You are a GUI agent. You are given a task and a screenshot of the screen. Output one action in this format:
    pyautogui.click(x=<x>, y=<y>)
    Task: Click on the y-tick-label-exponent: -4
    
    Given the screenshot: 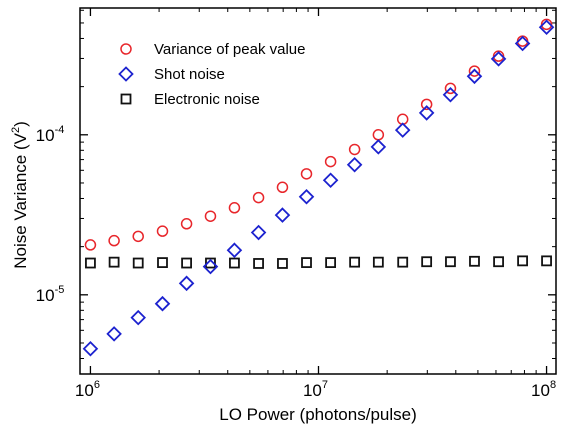 What is the action you would take?
    pyautogui.click(x=60, y=130)
    